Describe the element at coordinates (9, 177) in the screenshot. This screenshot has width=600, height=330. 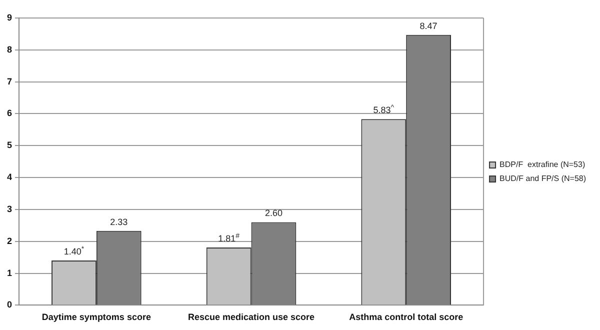
I see `y-tick-label: 4` at that location.